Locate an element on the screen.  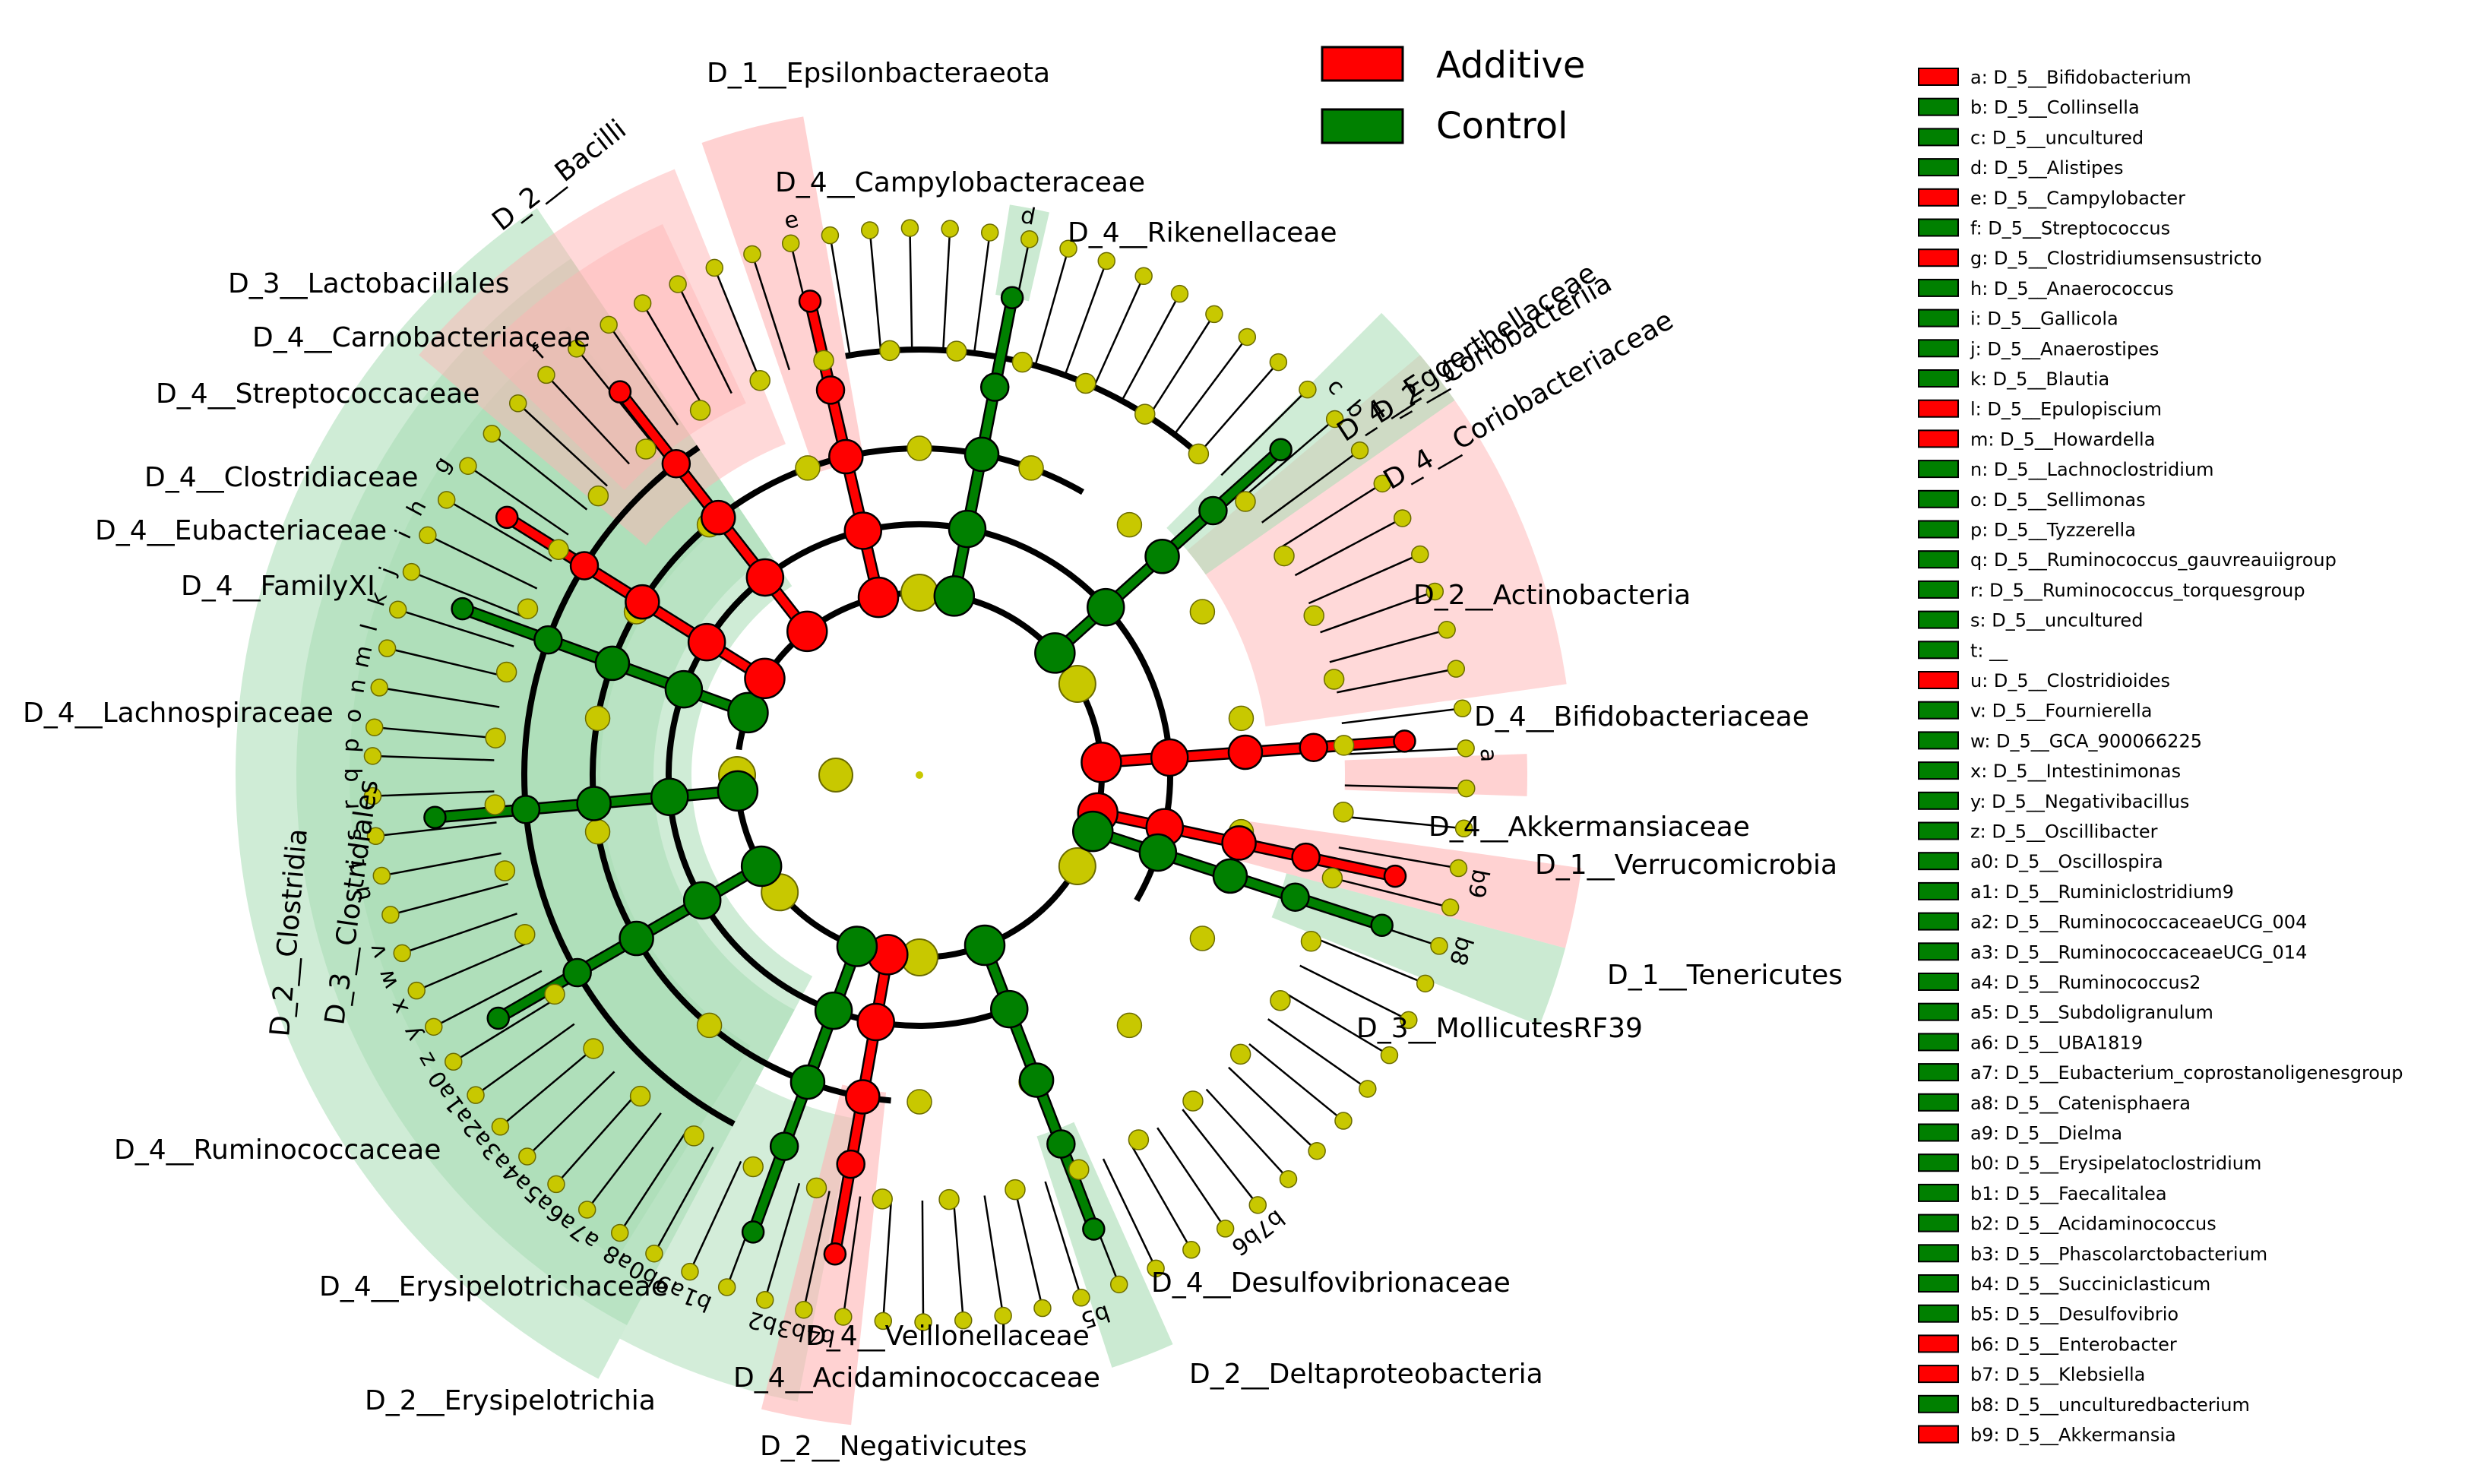
lineage-erysipelotrichia-node is located at coordinates (784, 1146).